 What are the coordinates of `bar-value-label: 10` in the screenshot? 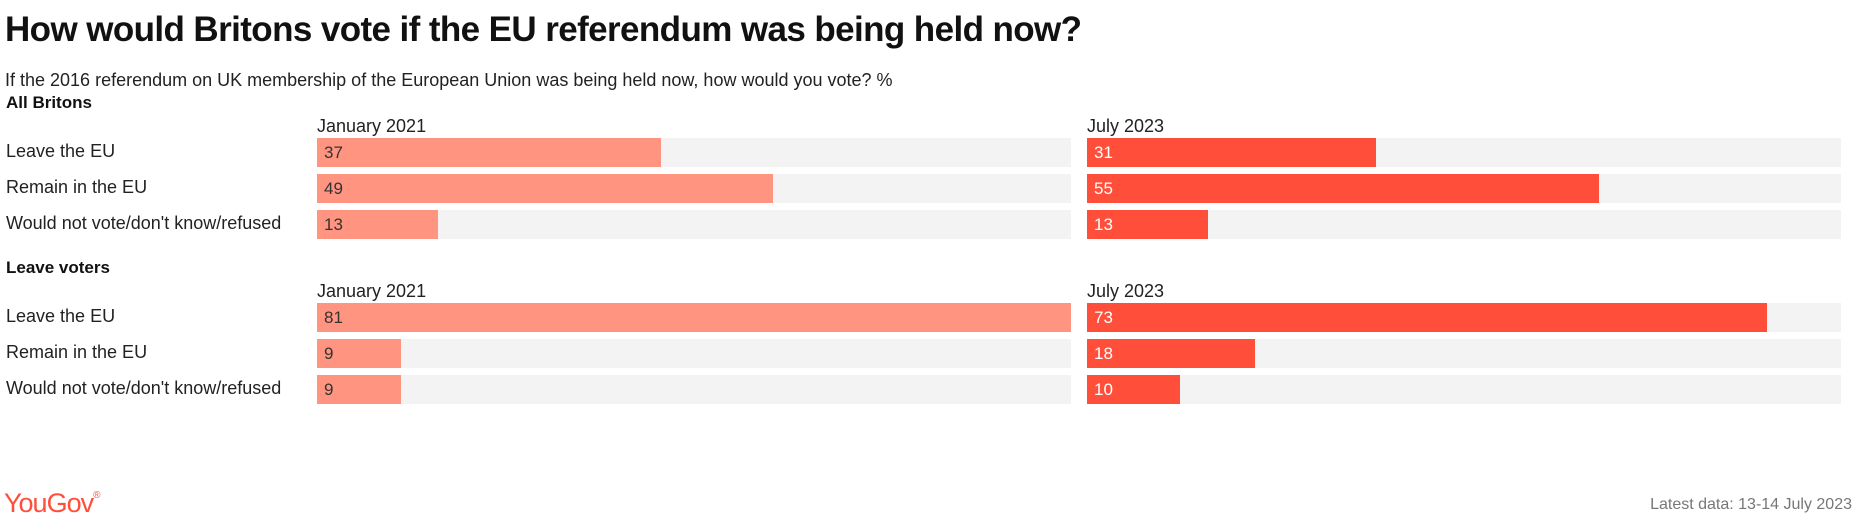 It's located at (1103, 389).